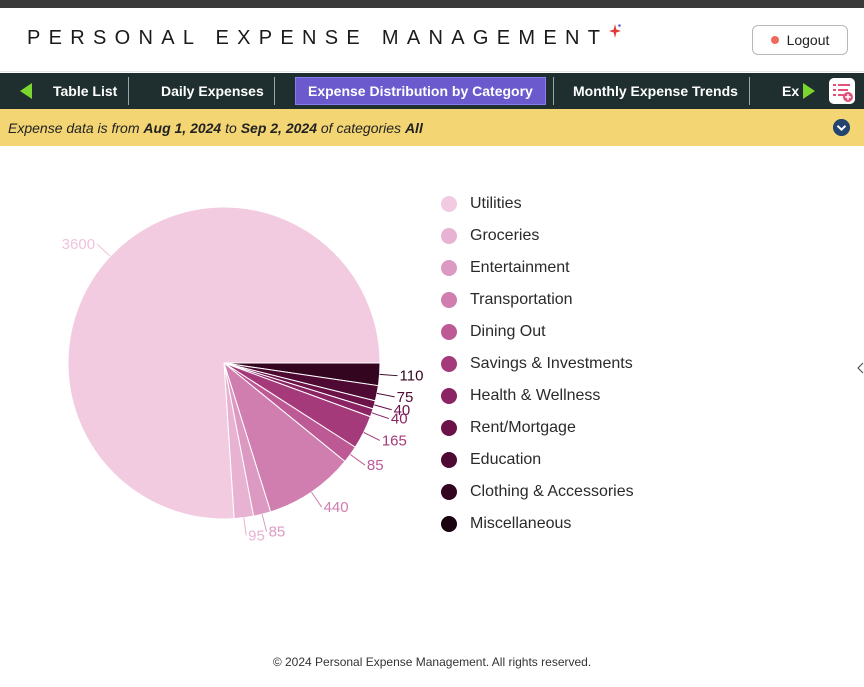  I want to click on filter-categories: All, so click(413, 127).